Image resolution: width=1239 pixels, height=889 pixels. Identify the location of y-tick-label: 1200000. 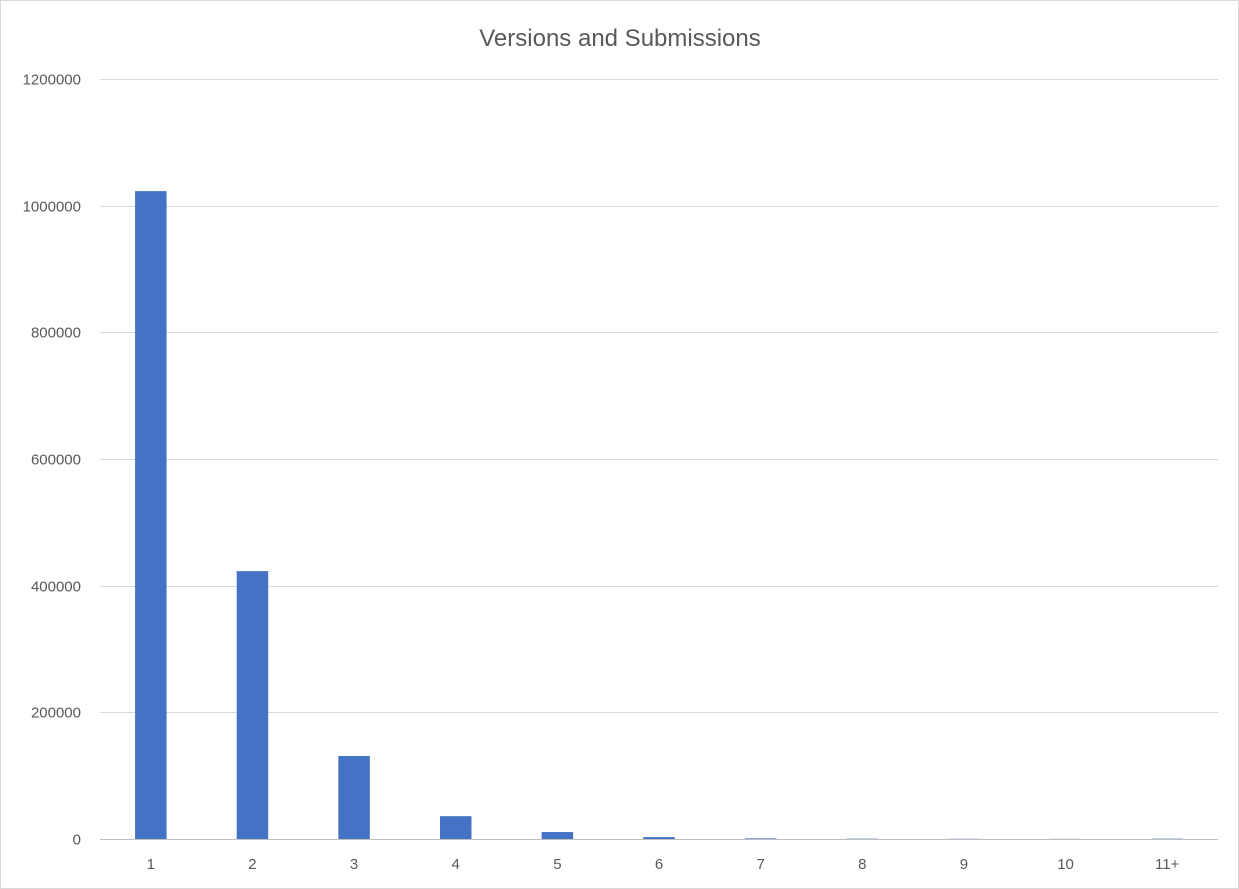
(52, 80).